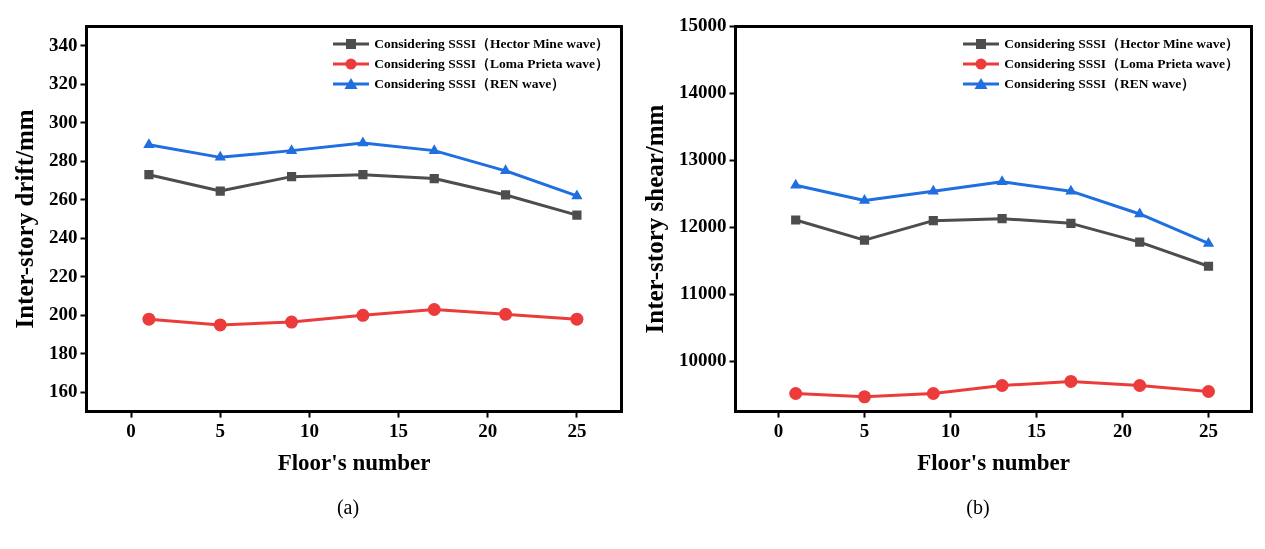 The image size is (1265, 549). What do you see at coordinates (63, 391) in the screenshot?
I see `y-tick-label: 160` at bounding box center [63, 391].